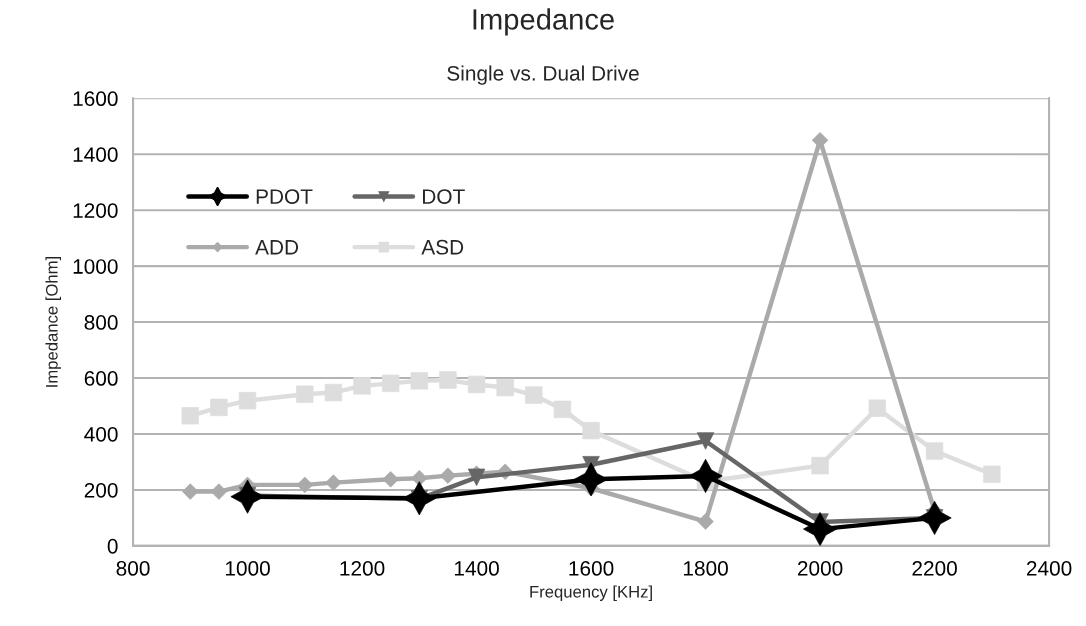  What do you see at coordinates (284, 196) in the screenshot?
I see `legend-label: PDOT` at bounding box center [284, 196].